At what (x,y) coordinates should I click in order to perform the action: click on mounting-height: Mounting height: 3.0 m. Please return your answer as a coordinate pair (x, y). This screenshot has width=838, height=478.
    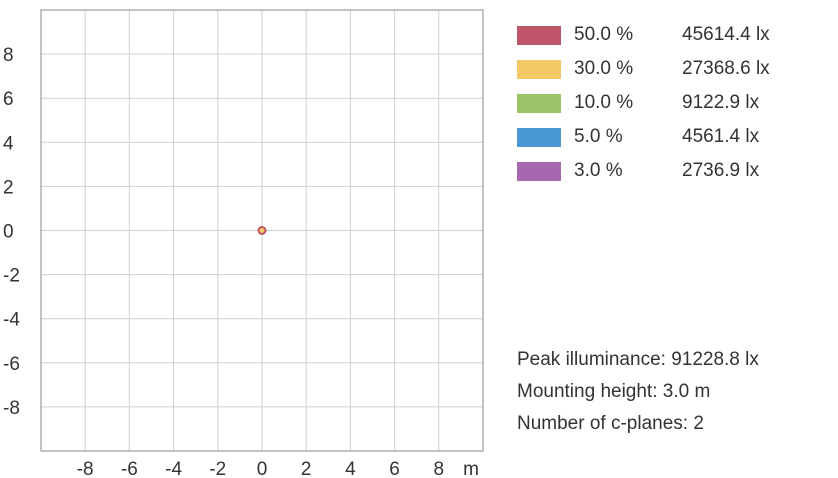
    Looking at the image, I should click on (614, 391).